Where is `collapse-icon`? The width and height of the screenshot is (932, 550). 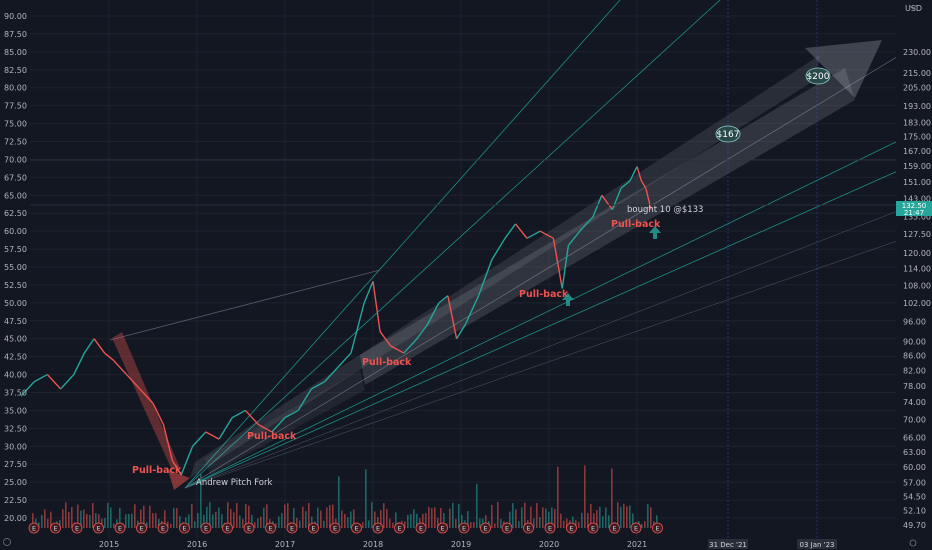 collapse-icon is located at coordinates (913, 7).